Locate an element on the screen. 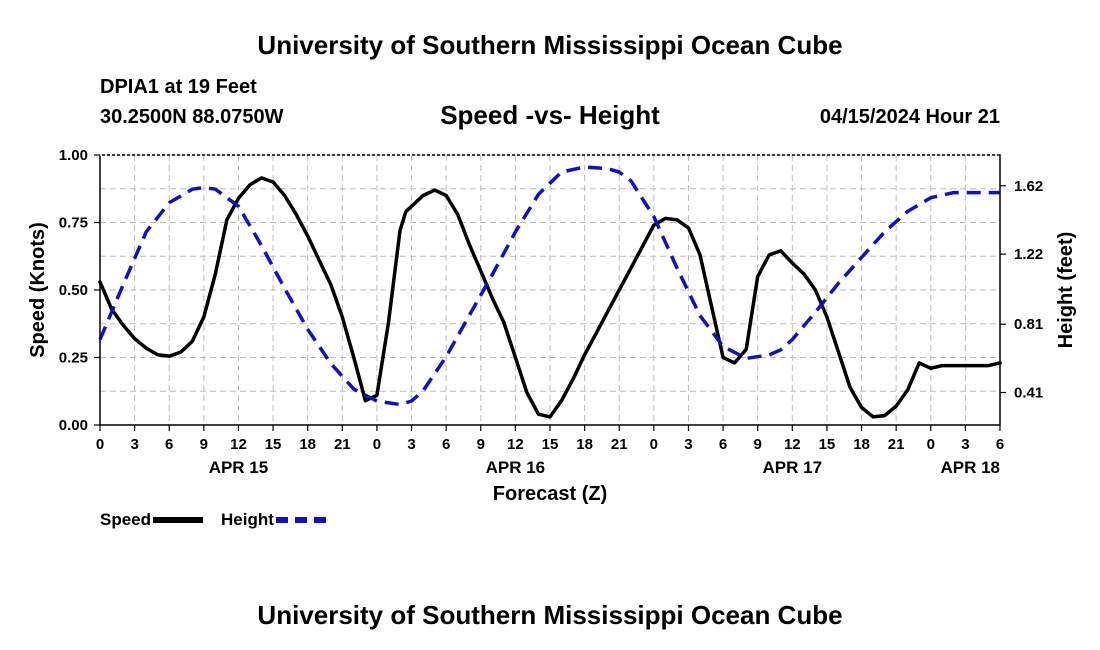 This screenshot has width=1100, height=650. legend-item-height: Height is located at coordinates (273, 520).